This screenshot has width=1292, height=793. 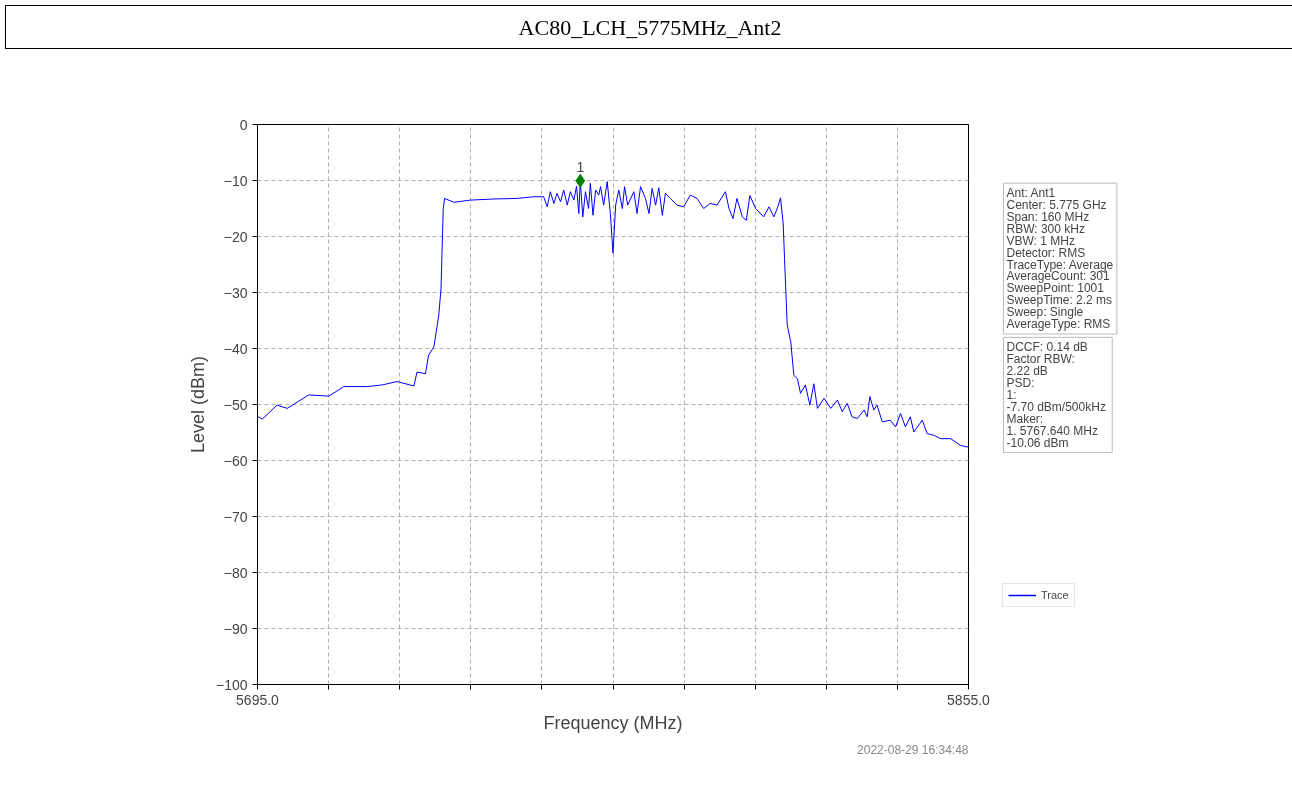 I want to click on y-axis-title: Level (dBm), so click(x=197, y=404).